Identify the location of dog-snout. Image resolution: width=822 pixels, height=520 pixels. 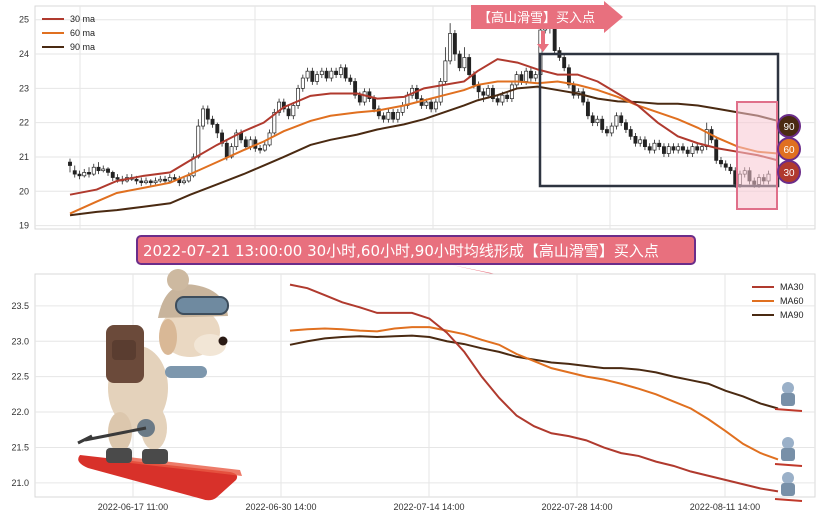
(210, 345).